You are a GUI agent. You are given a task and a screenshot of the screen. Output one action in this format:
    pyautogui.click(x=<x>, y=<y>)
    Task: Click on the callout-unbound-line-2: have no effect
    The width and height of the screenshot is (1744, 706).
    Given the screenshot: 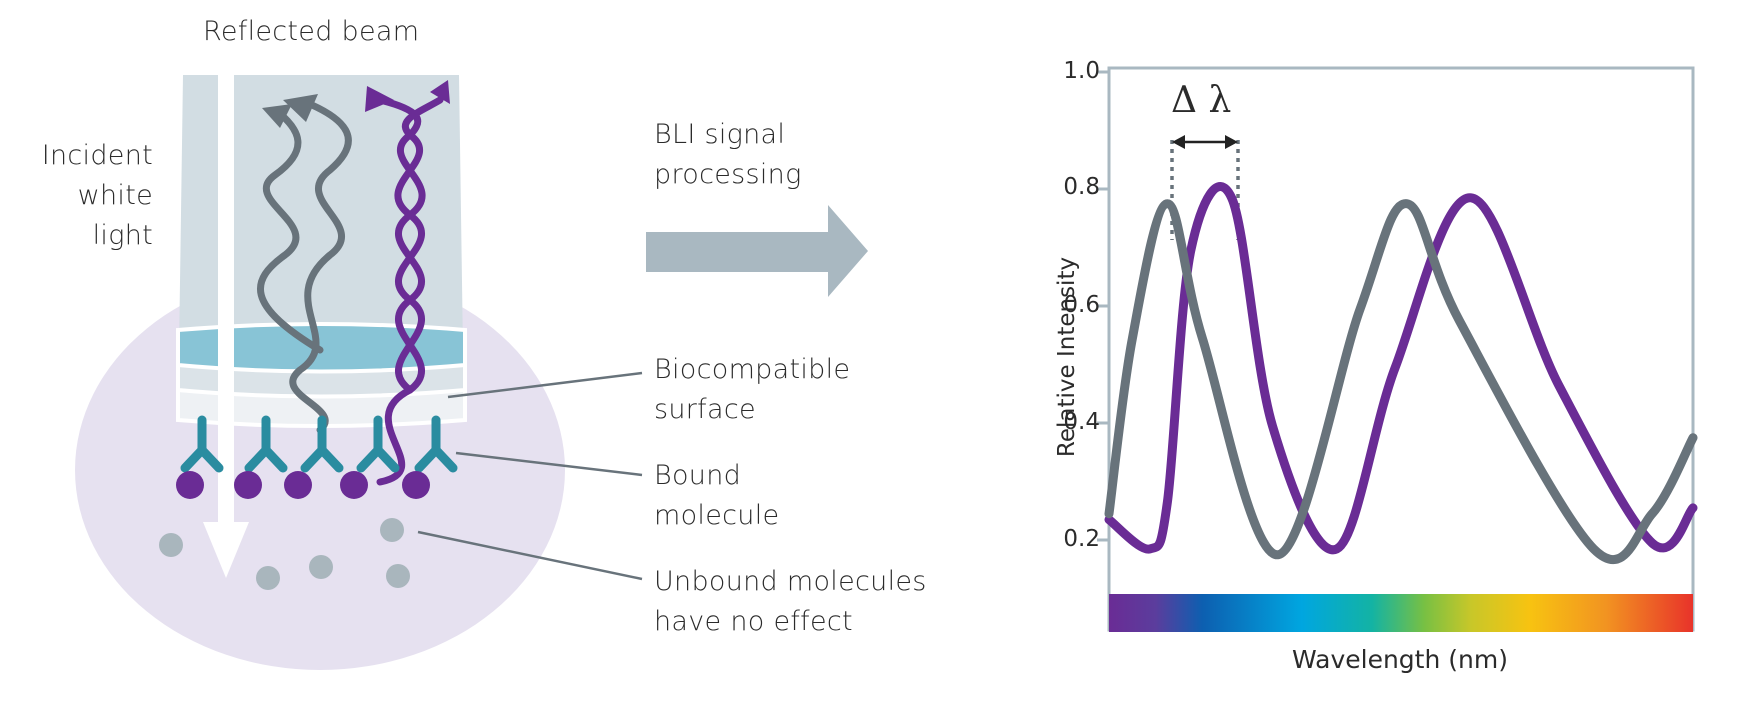 What is the action you would take?
    pyautogui.click(x=753, y=621)
    